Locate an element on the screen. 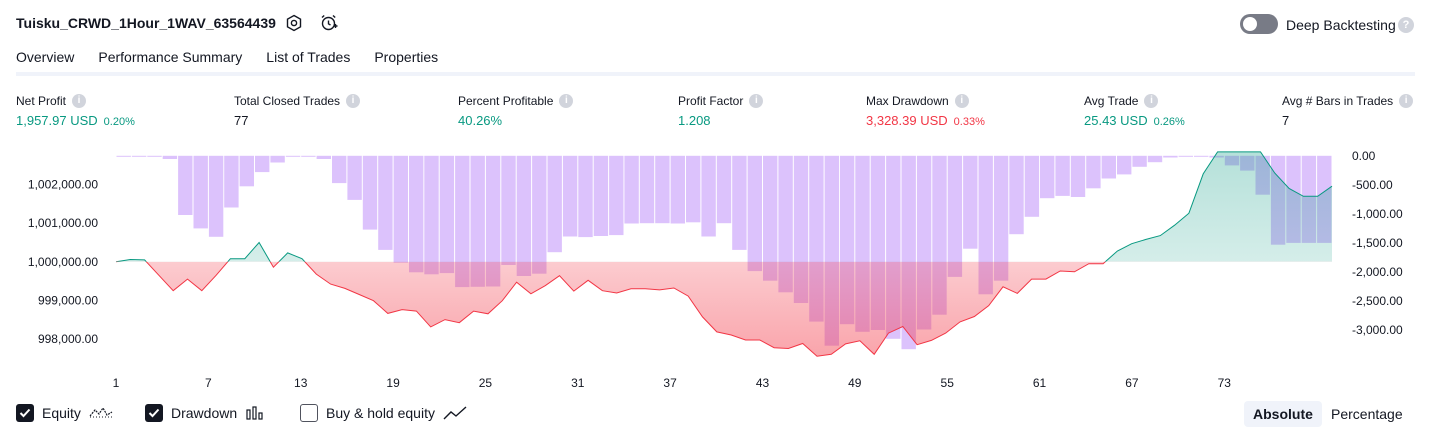  legend-equity-label: Equity is located at coordinates (61, 413).